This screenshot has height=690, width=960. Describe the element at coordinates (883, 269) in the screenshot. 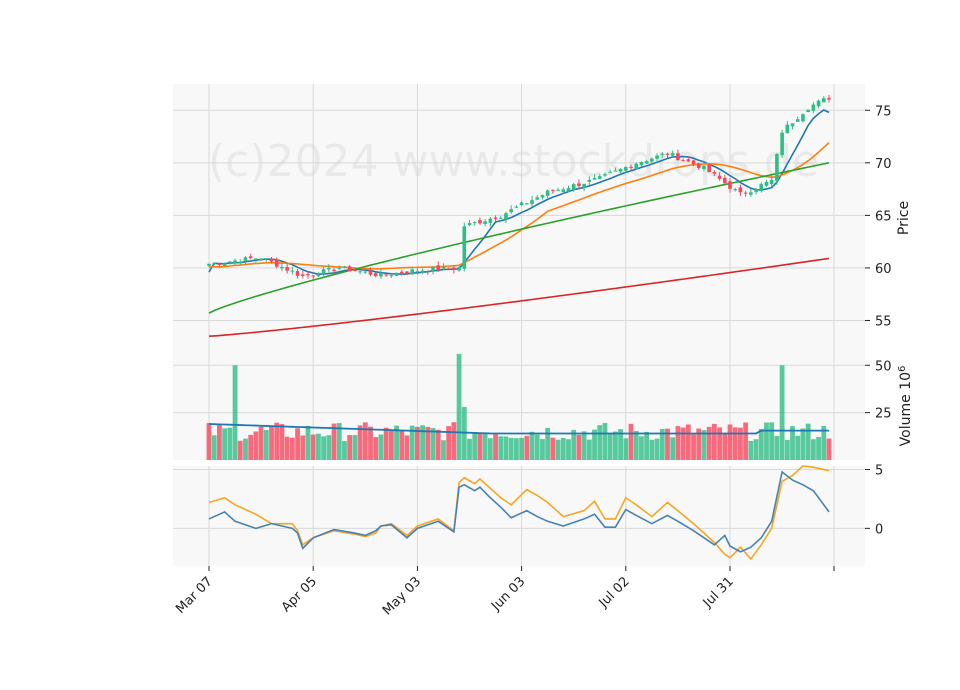

I see `price-tick-label: 60` at that location.